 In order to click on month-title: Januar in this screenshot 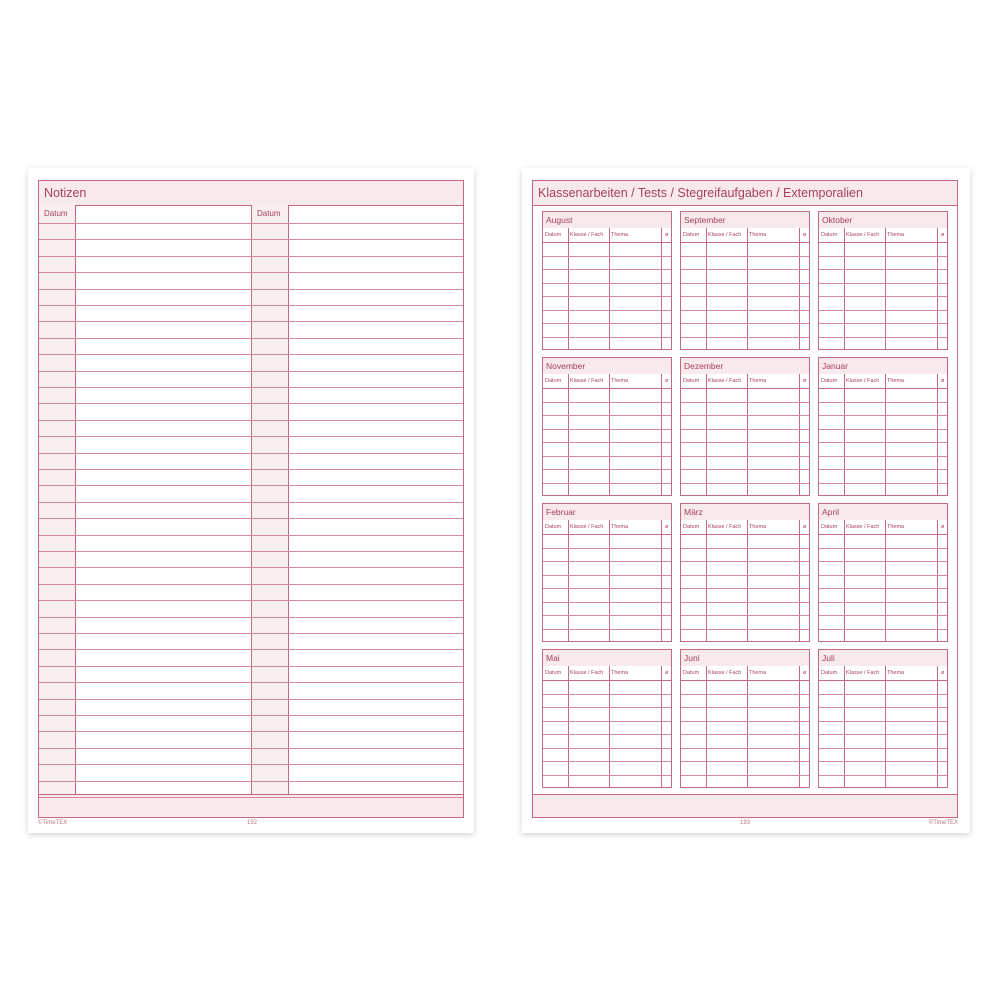, I will do `click(883, 366)`.